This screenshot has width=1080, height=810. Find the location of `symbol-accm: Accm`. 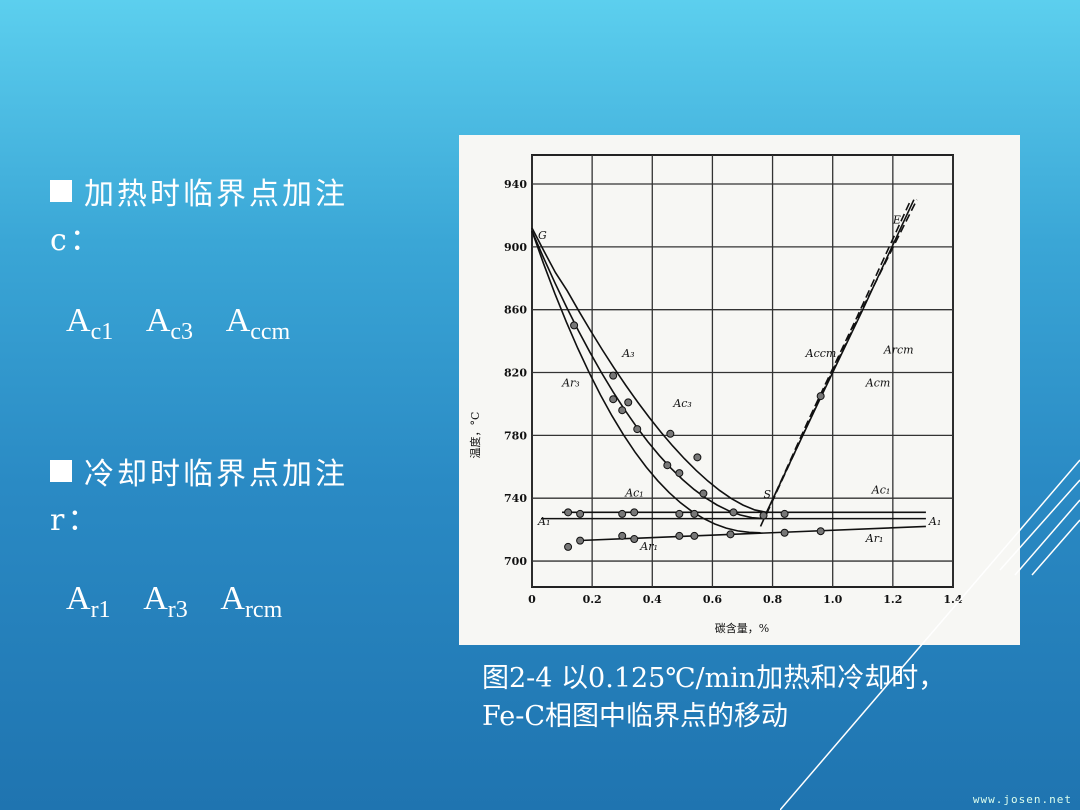

symbol-accm: Accm is located at coordinates (258, 323).